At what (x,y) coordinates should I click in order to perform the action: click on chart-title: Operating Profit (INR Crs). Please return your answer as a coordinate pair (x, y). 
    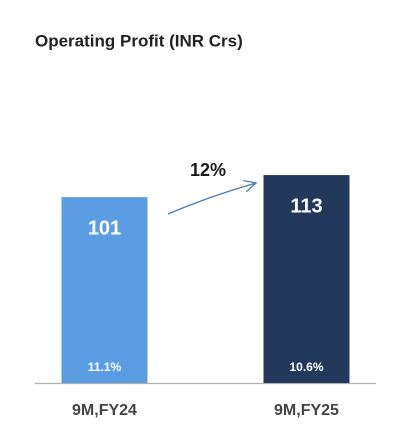
    Looking at the image, I should click on (139, 40).